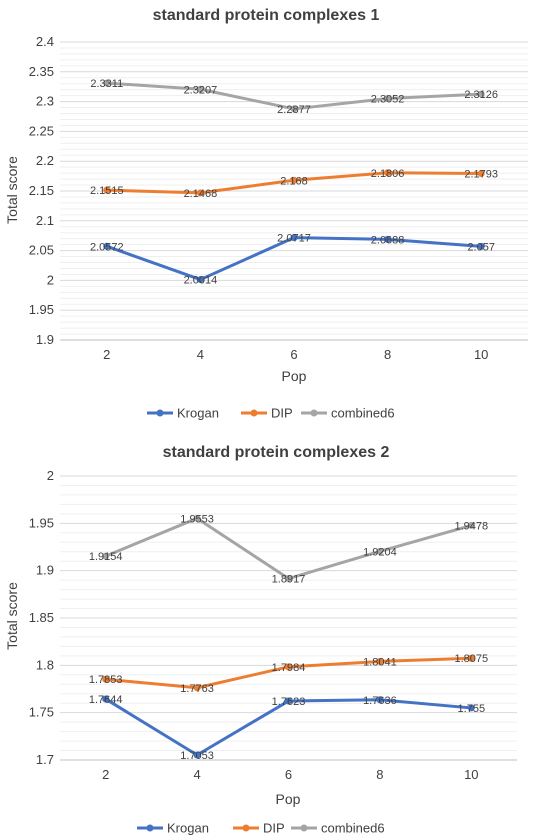 This screenshot has height=835, width=533. I want to click on y-tick-label: 2.1, so click(45, 220).